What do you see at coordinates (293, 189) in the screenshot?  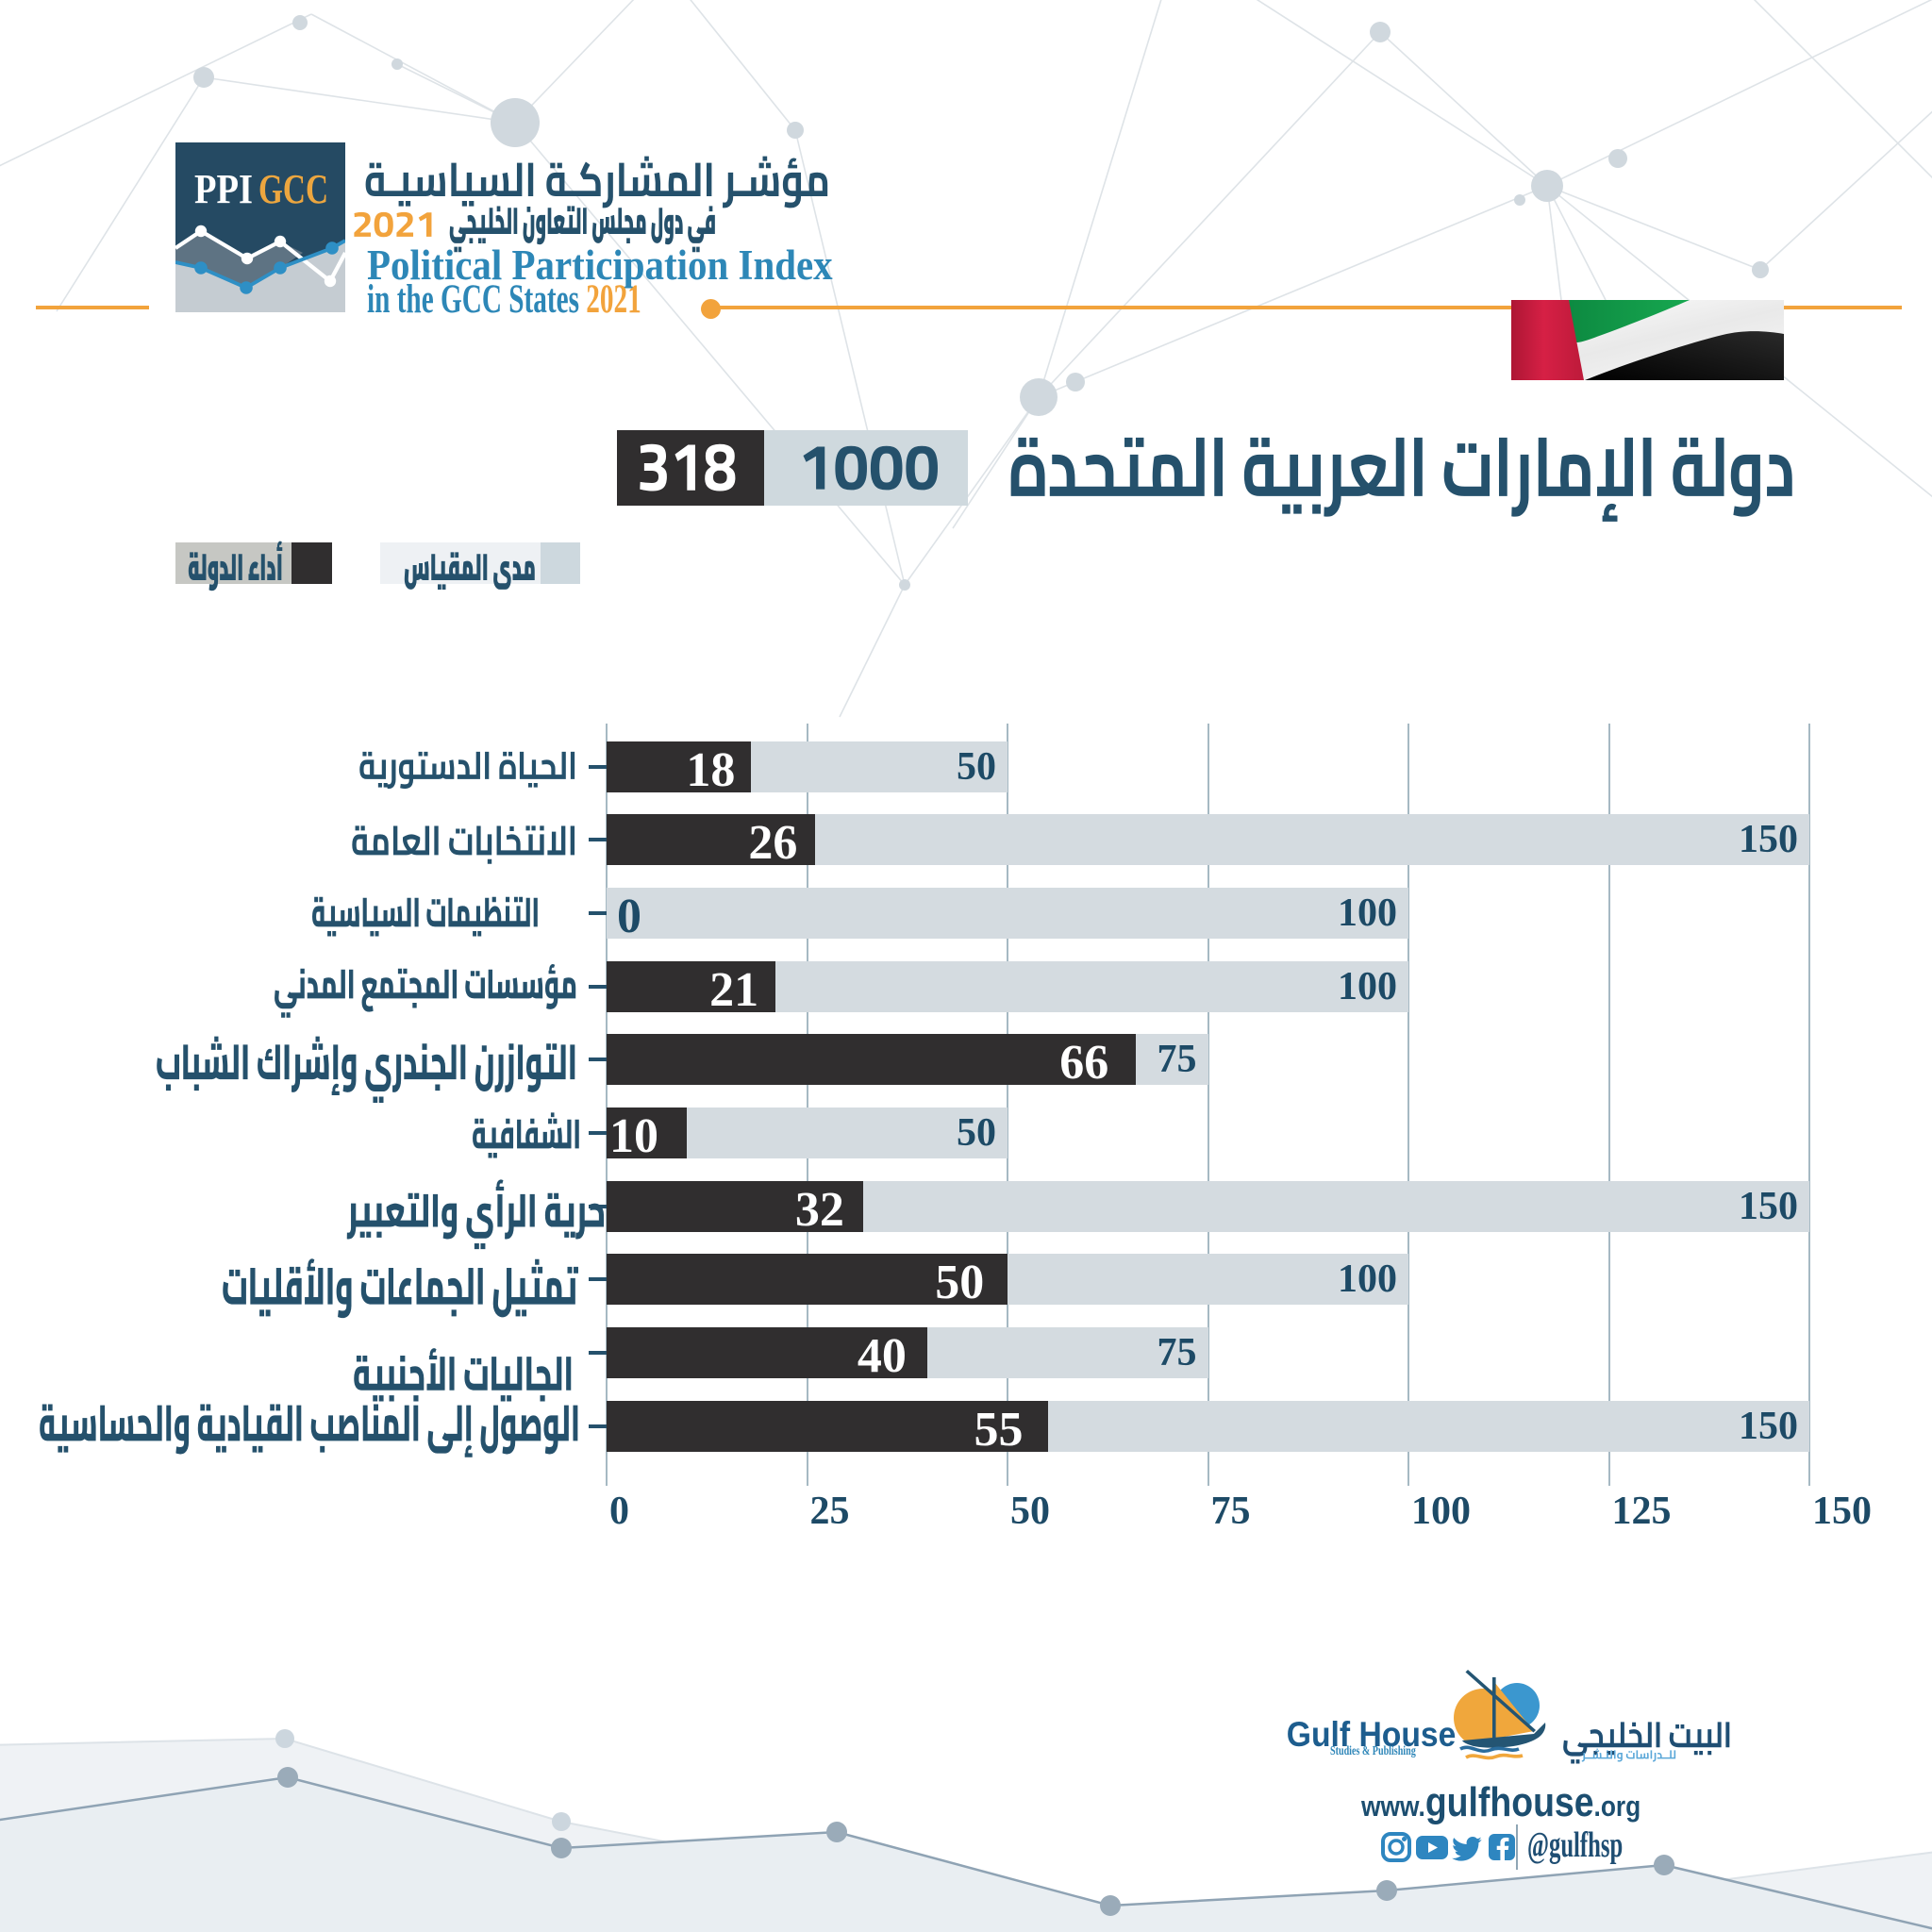 I see `svg-text: GCC` at bounding box center [293, 189].